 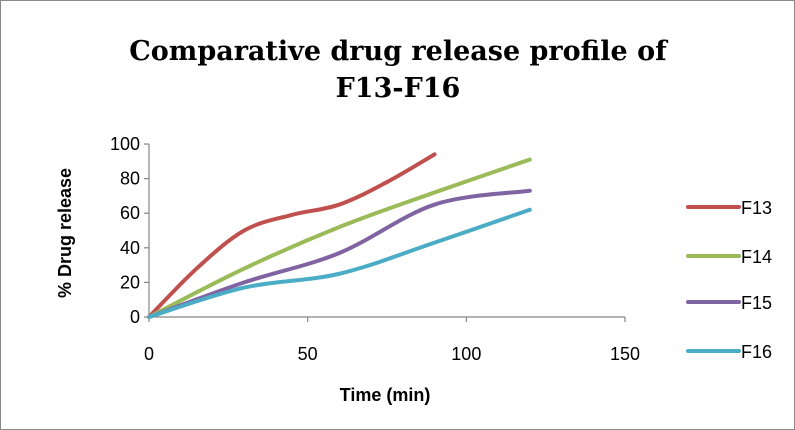 What do you see at coordinates (130, 248) in the screenshot?
I see `y-tick-label: 40` at bounding box center [130, 248].